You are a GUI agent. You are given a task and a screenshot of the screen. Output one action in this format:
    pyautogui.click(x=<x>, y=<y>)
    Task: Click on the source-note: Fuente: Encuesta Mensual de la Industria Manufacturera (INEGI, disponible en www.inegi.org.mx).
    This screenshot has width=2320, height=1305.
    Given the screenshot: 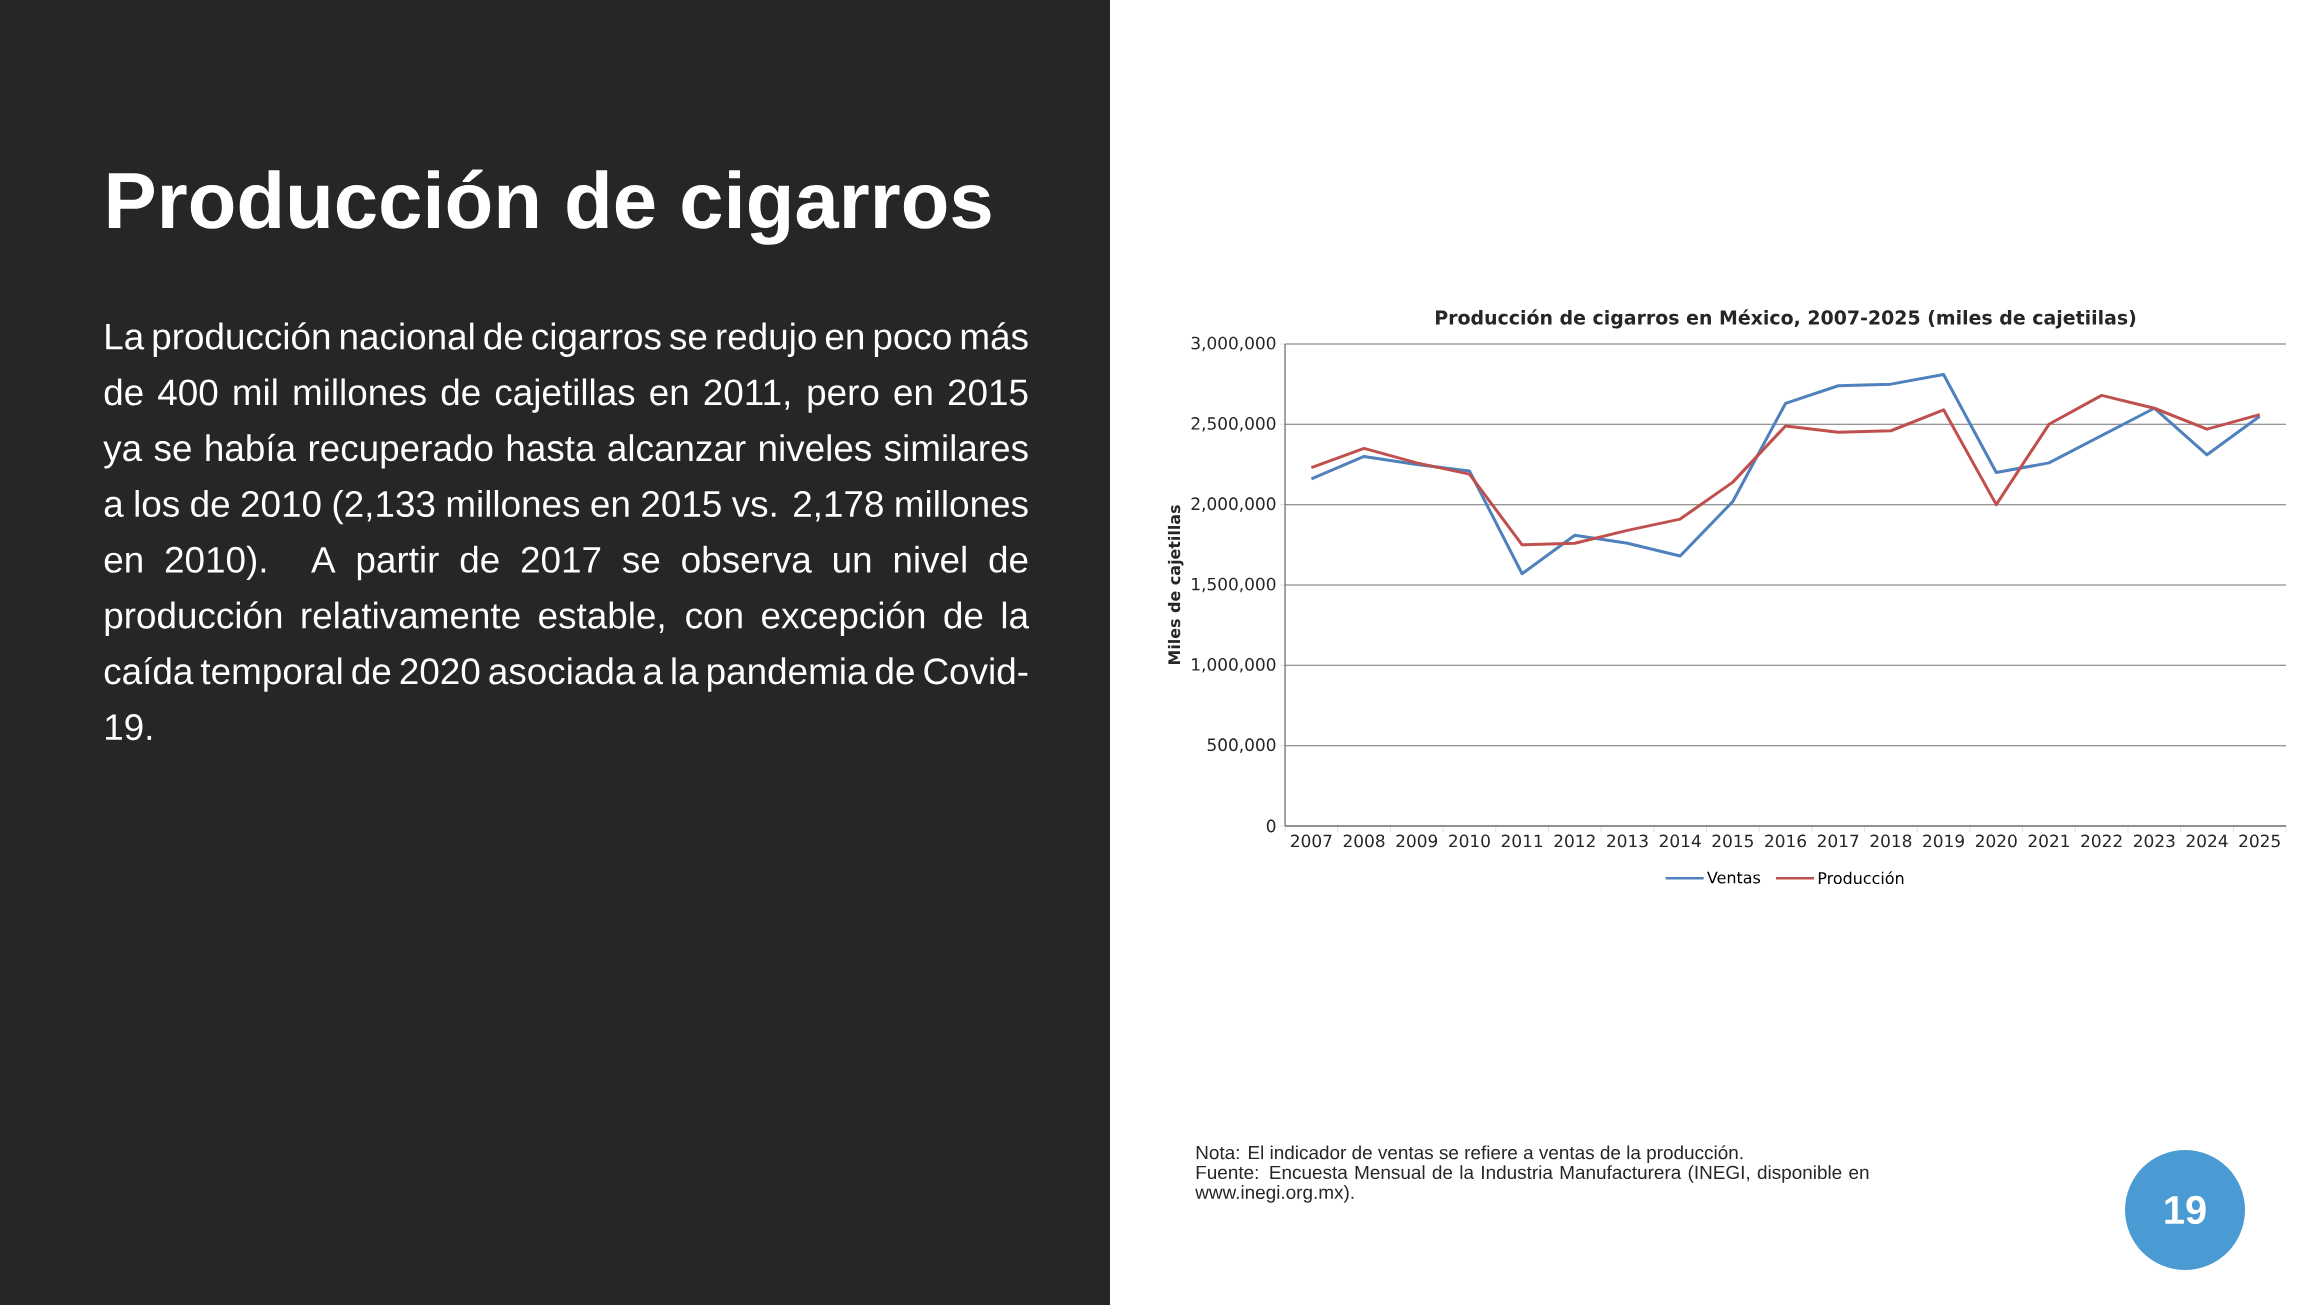 What is the action you would take?
    pyautogui.click(x=1532, y=1184)
    